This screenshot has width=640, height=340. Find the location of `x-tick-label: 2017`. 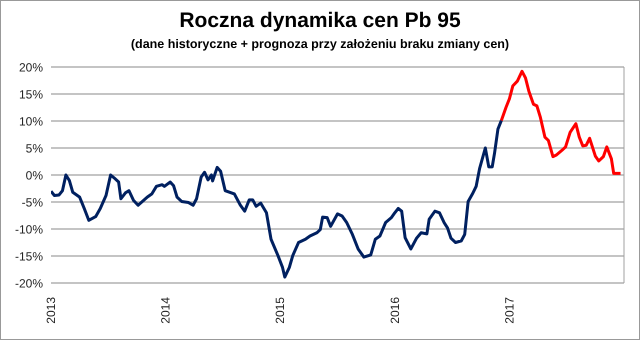

x-tick-label: 2017 is located at coordinates (509, 310).